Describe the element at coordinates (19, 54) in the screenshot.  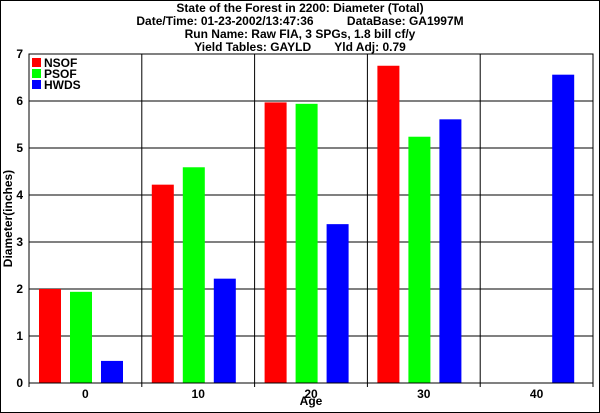
I see `y-tick-label: 7` at that location.